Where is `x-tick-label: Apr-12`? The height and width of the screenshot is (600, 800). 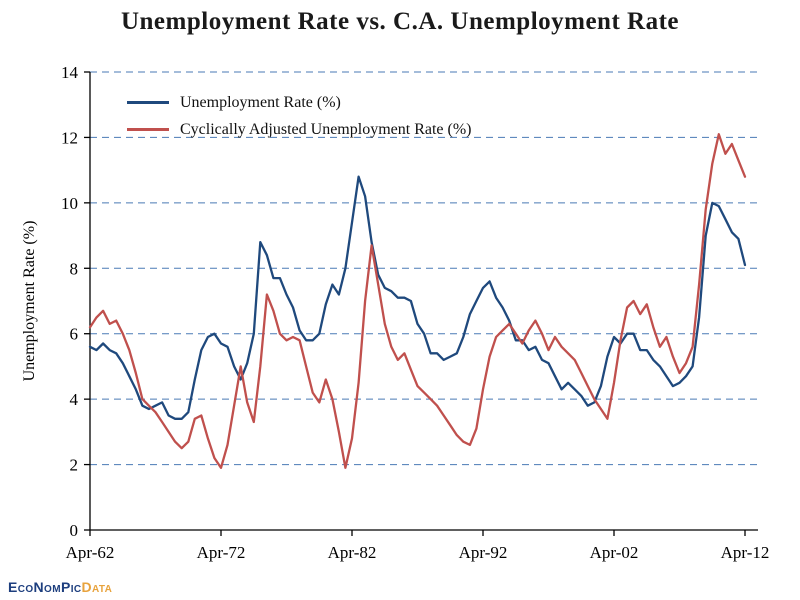 x-tick-label: Apr-12 is located at coordinates (745, 552).